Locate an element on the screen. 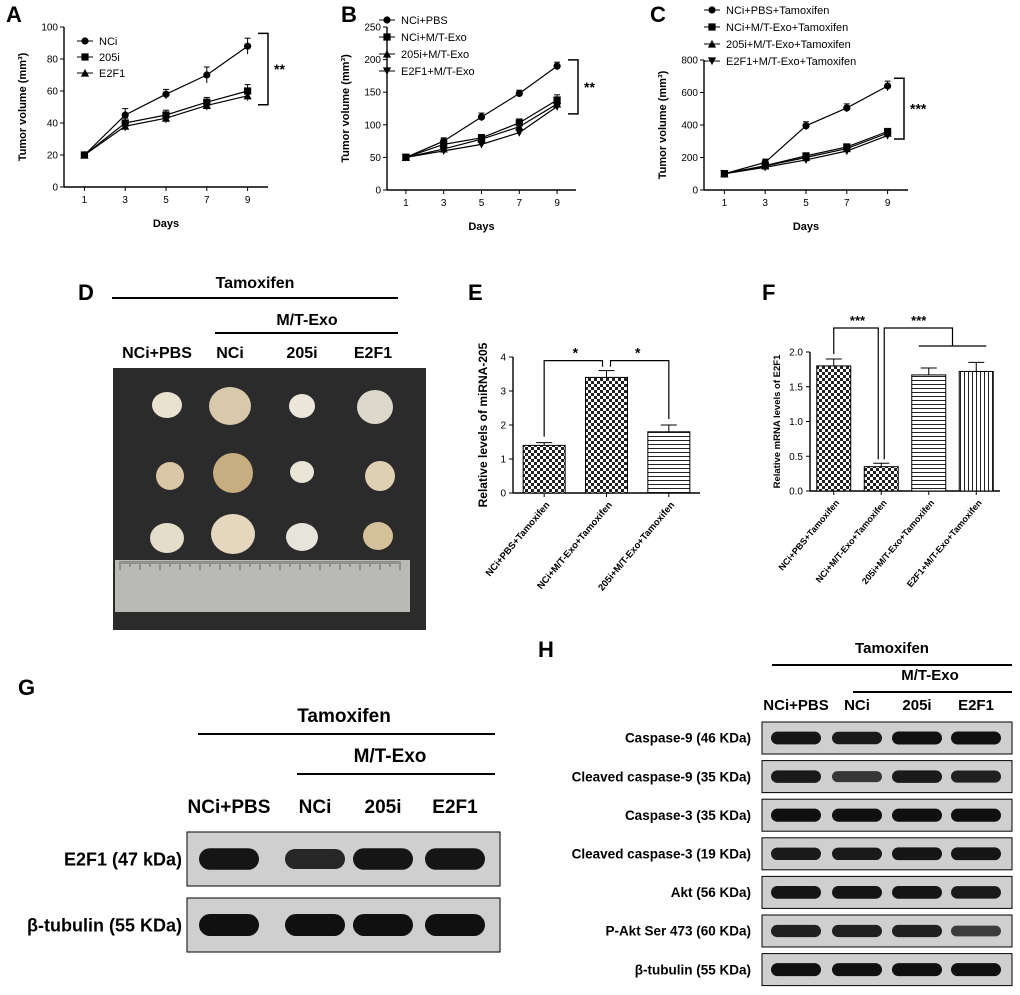 This screenshot has width=1020, height=995. significance-label: ** is located at coordinates (279, 69).